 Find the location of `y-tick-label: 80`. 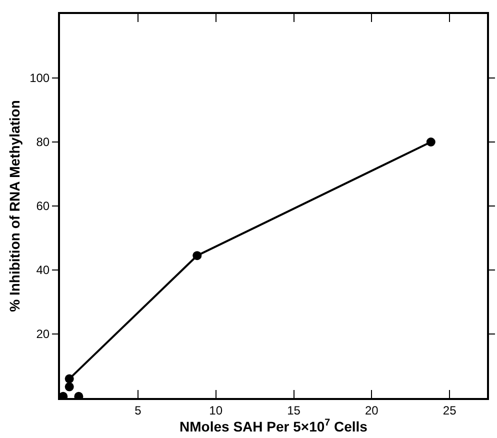

y-tick-label: 80 is located at coordinates (43, 142).